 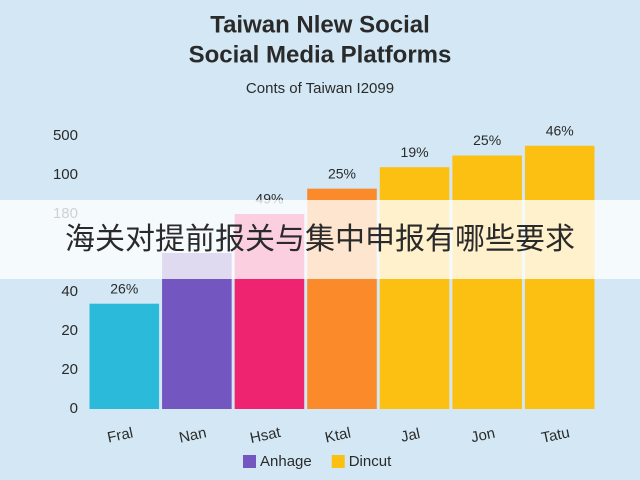 What do you see at coordinates (65, 174) in the screenshot?
I see `y-tick-label: 100` at bounding box center [65, 174].